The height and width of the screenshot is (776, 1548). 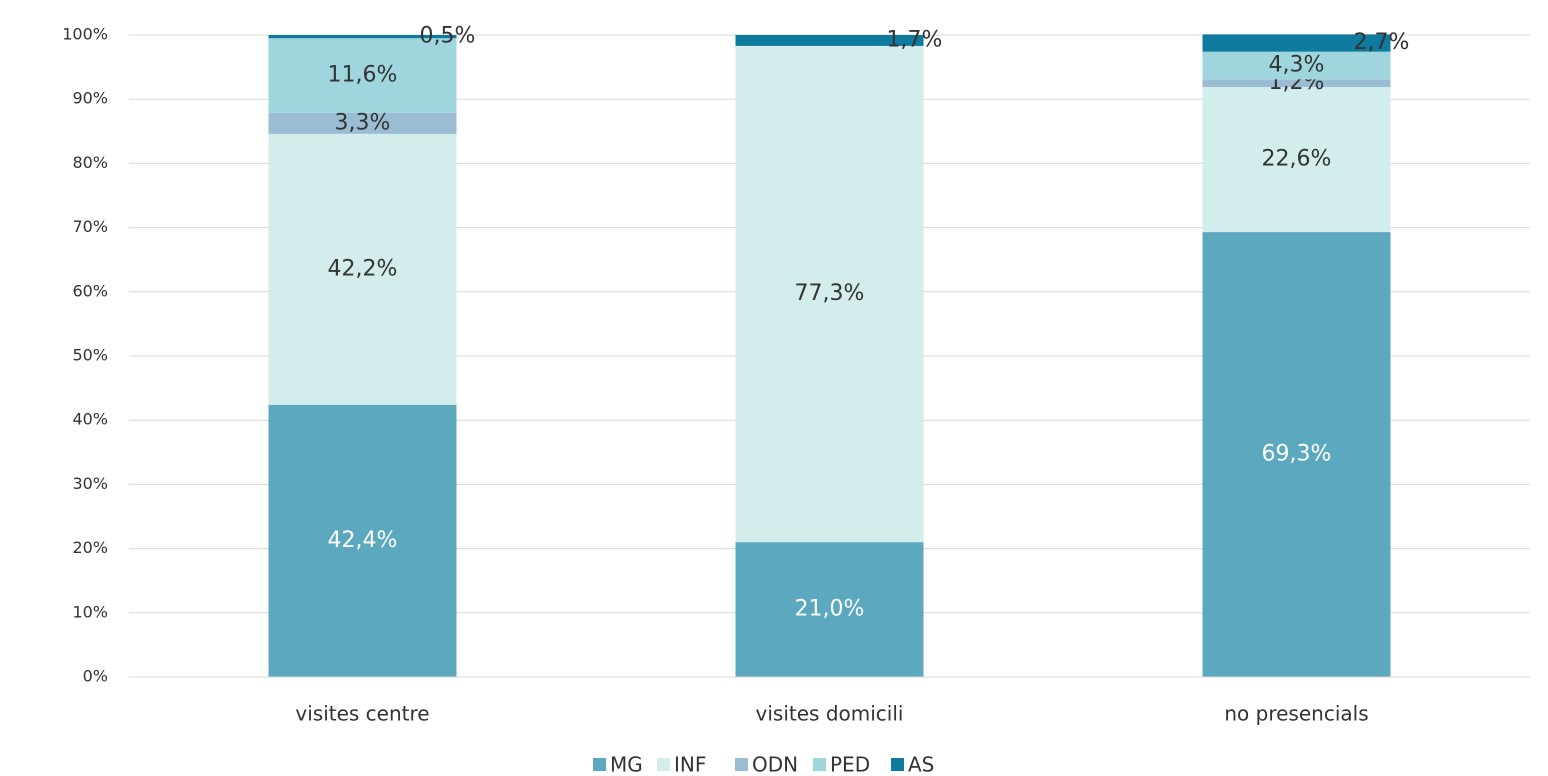 What do you see at coordinates (90, 419) in the screenshot?
I see `y-tick-label: 40%` at bounding box center [90, 419].